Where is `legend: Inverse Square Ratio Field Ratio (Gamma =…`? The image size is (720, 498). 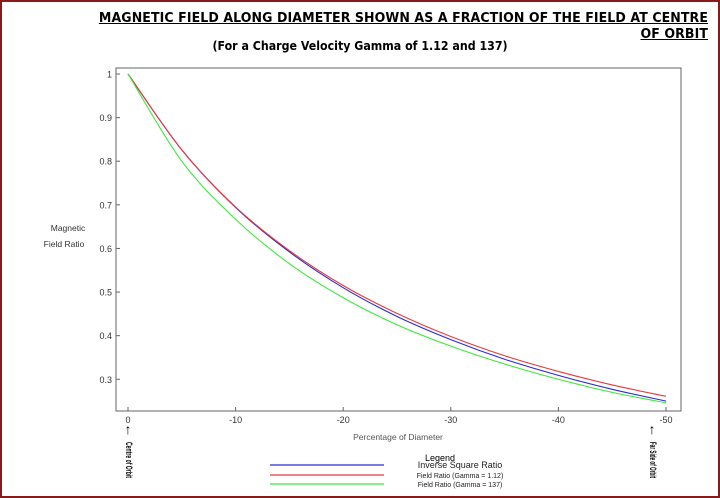 legend: Inverse Square Ratio Field Ratio (Gamma =… is located at coordinates (386, 474).